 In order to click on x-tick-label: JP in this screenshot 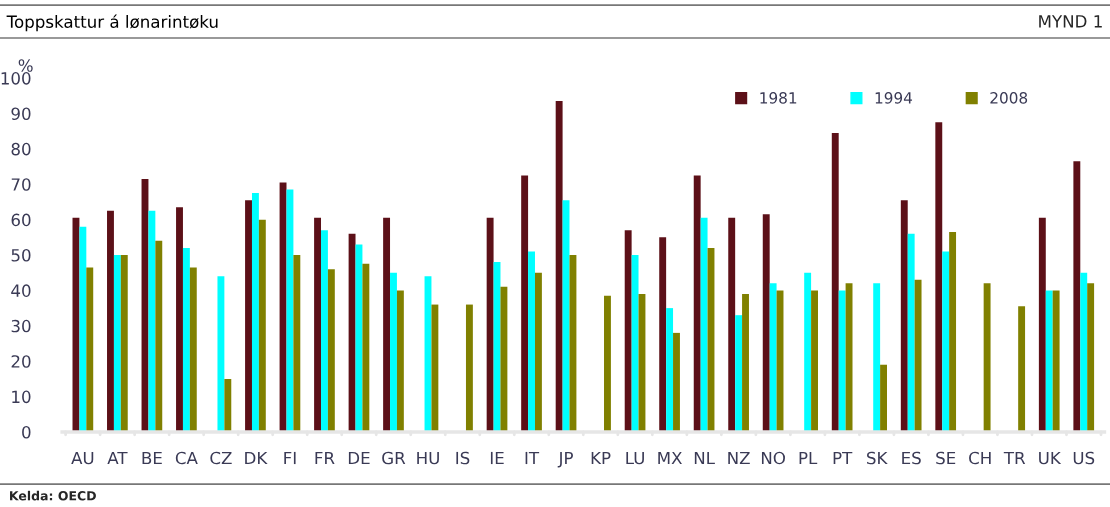, I will do `click(565, 459)`.